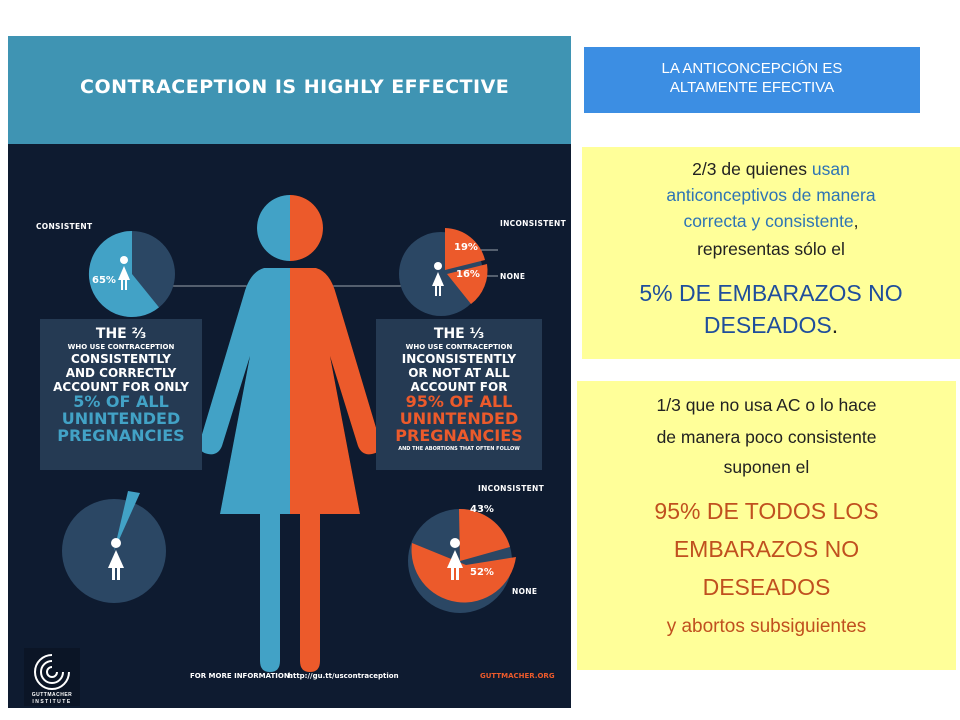 The height and width of the screenshot is (720, 960). What do you see at coordinates (511, 488) in the screenshot?
I see `label-inconsistent-bottom: INCONSISTENT` at bounding box center [511, 488].